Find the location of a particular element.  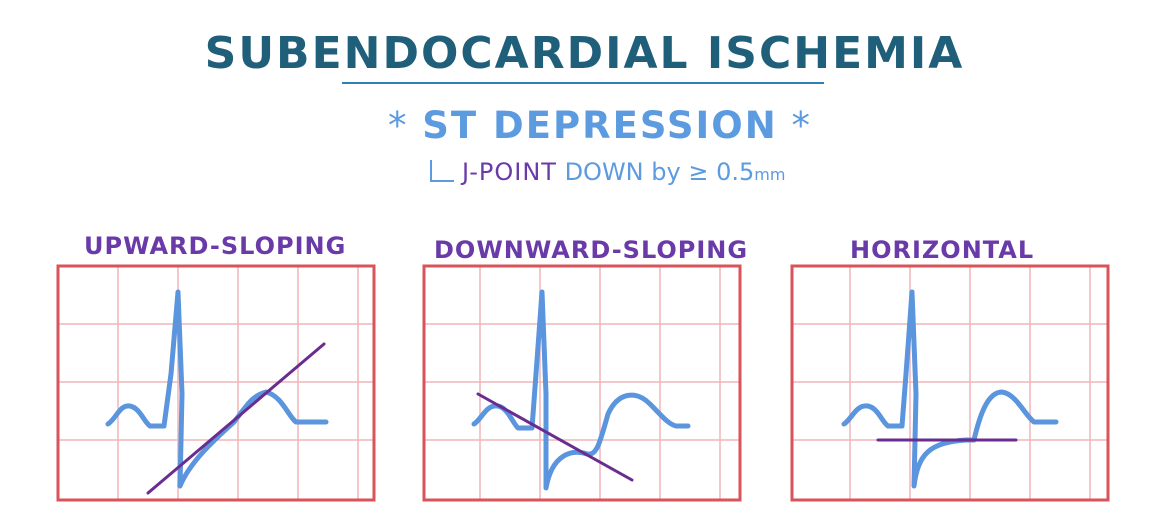

note-text: DOWN by ≥ 0.5 is located at coordinates (659, 172).